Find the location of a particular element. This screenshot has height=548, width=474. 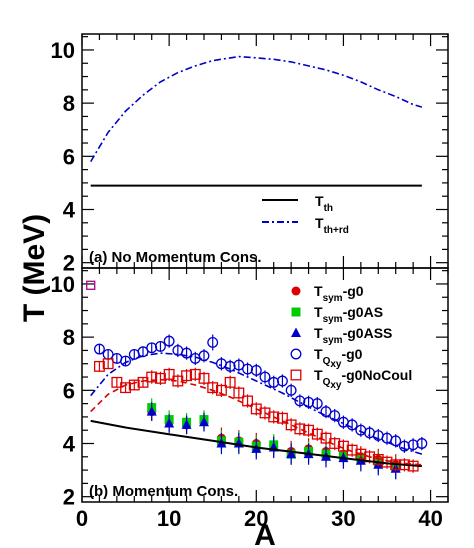

x-tick-label: 40 is located at coordinates (430, 518).